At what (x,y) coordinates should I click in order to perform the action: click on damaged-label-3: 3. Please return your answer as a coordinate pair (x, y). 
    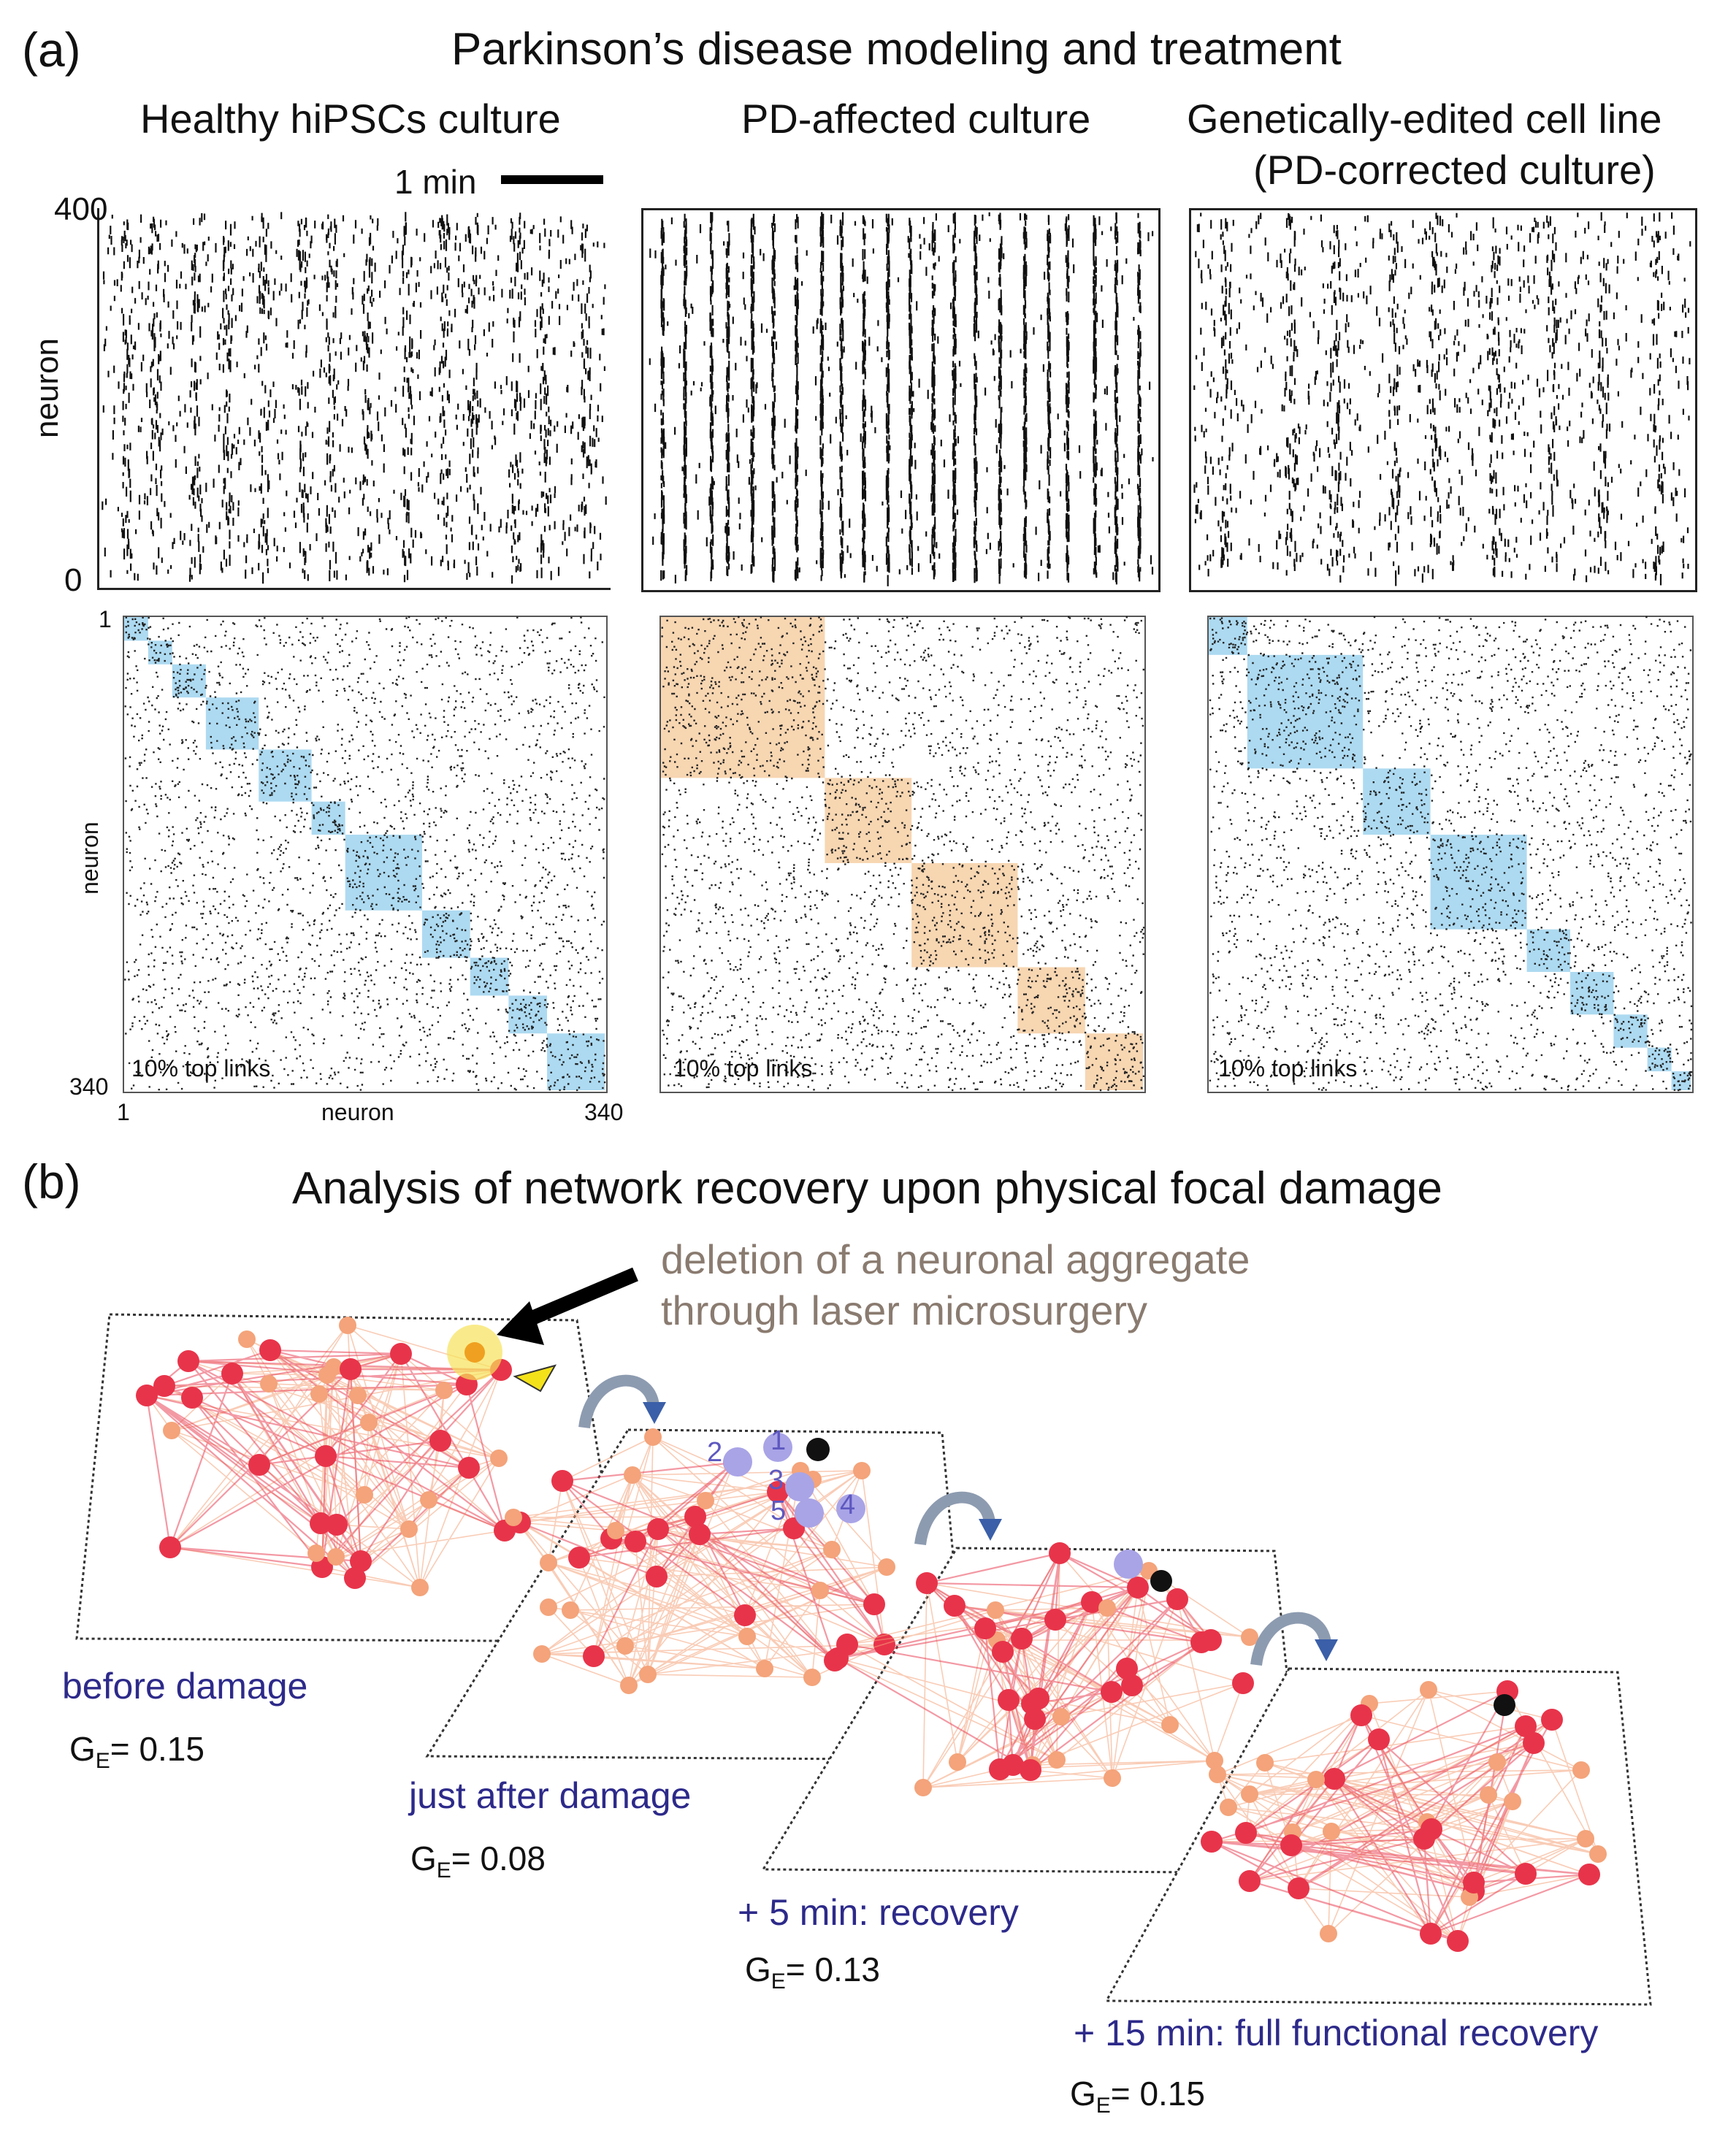
    Looking at the image, I should click on (776, 1480).